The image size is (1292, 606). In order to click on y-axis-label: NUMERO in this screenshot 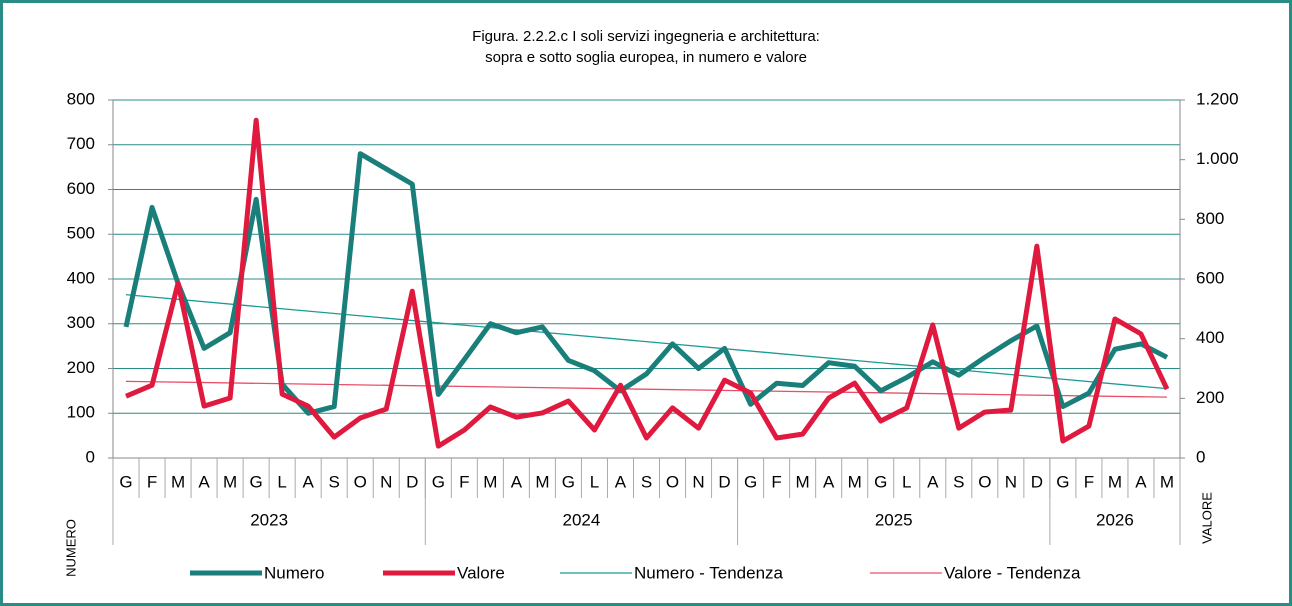, I will do `click(70, 548)`.